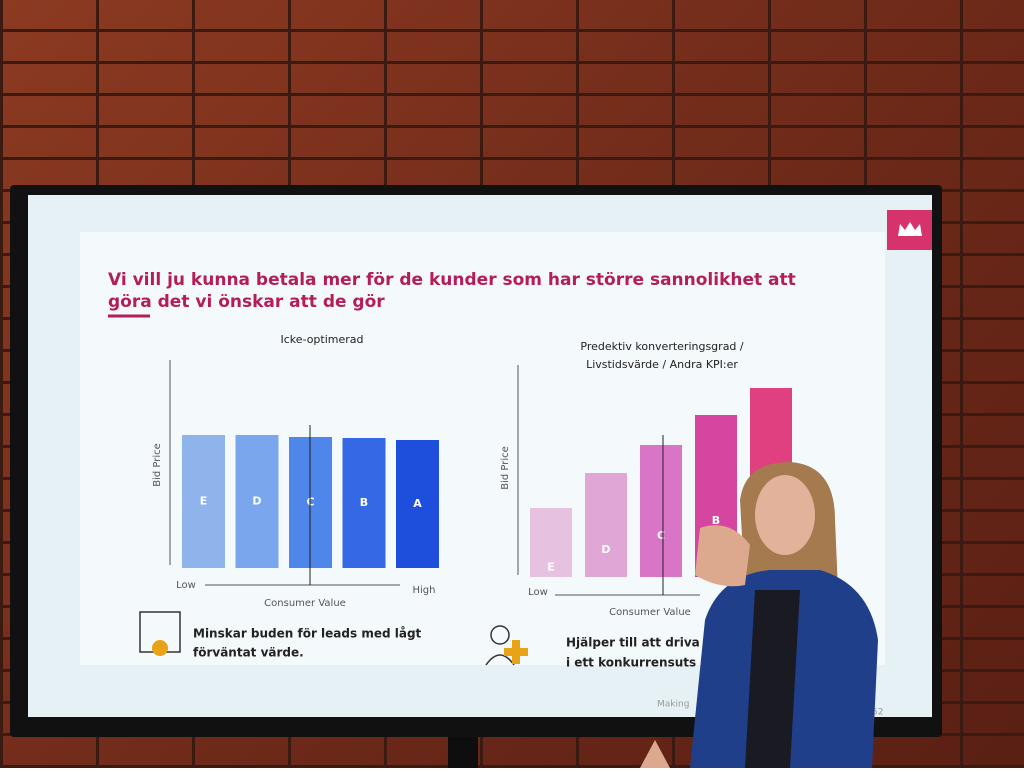 This screenshot has width=1024, height=772. I want to click on note: Minskar buden för leads med lågt, so click(307, 634).